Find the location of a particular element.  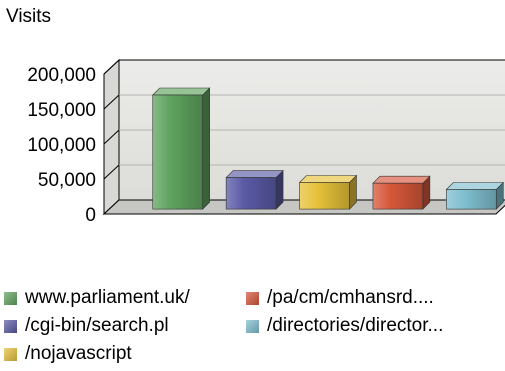

legend-item: /cgi-bin/search.pl is located at coordinates (86, 326).